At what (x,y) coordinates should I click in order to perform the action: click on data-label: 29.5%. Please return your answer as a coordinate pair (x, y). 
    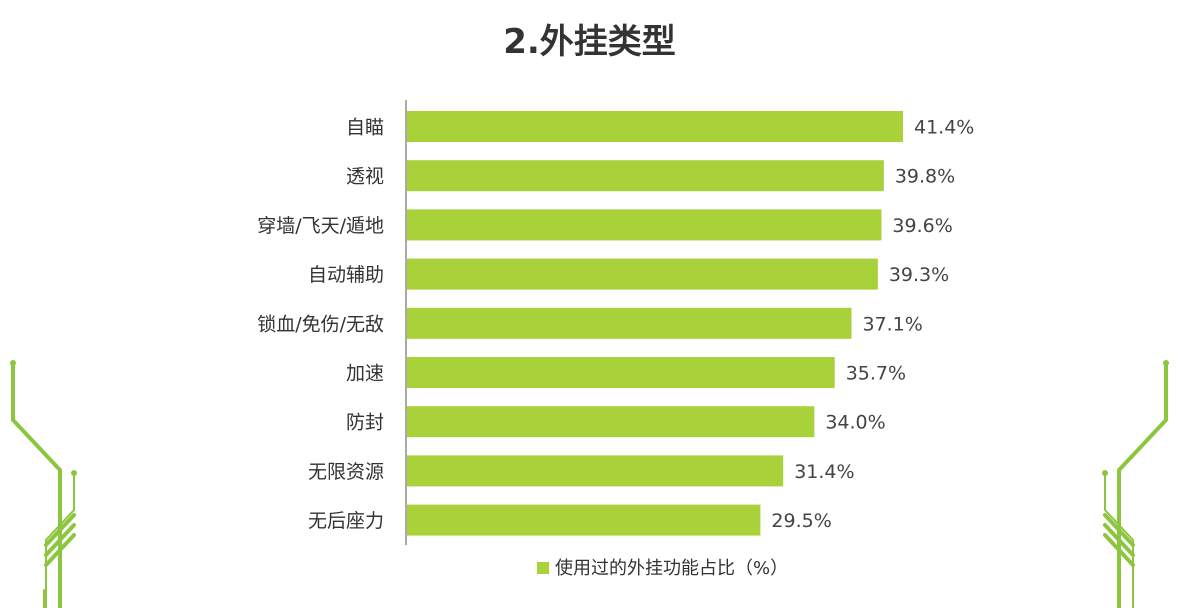
    Looking at the image, I should click on (801, 521).